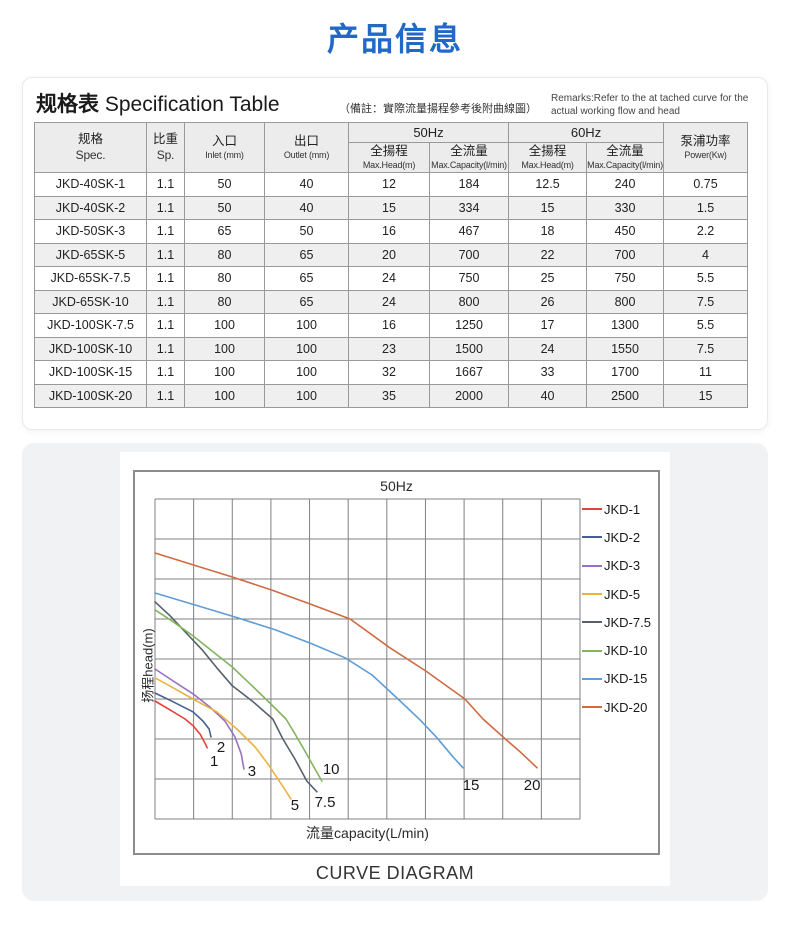  I want to click on spec-table-heading-zh: 规格表, so click(67, 104).